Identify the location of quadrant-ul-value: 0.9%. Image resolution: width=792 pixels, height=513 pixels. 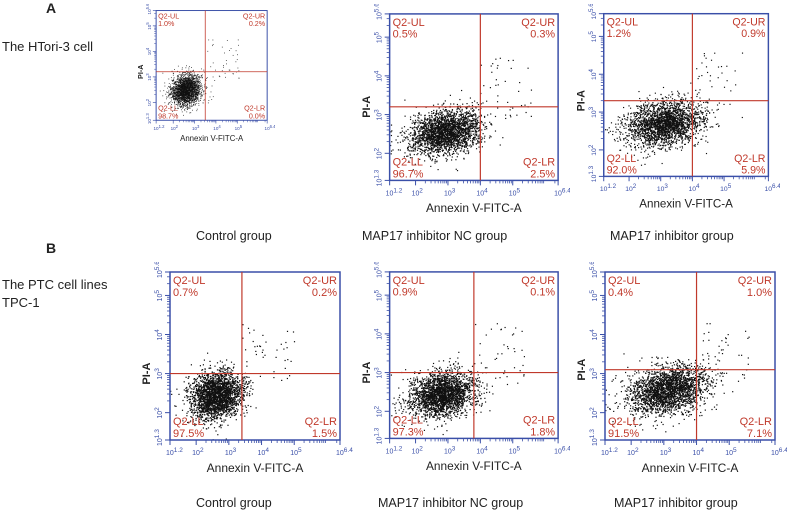
(405, 293).